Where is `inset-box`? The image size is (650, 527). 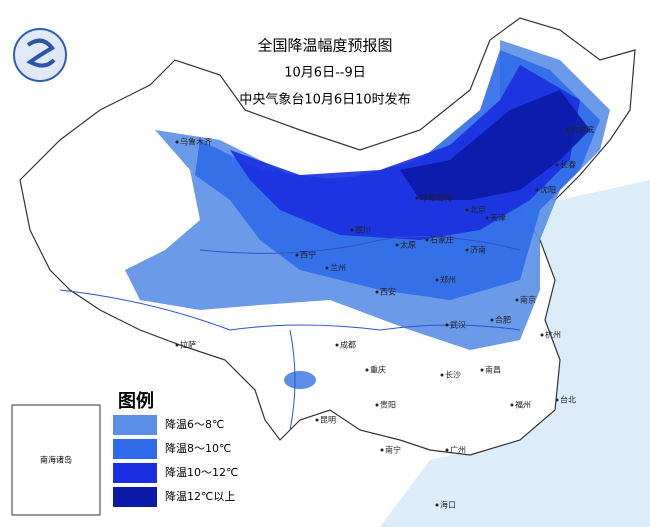
inset-box is located at coordinates (56, 460).